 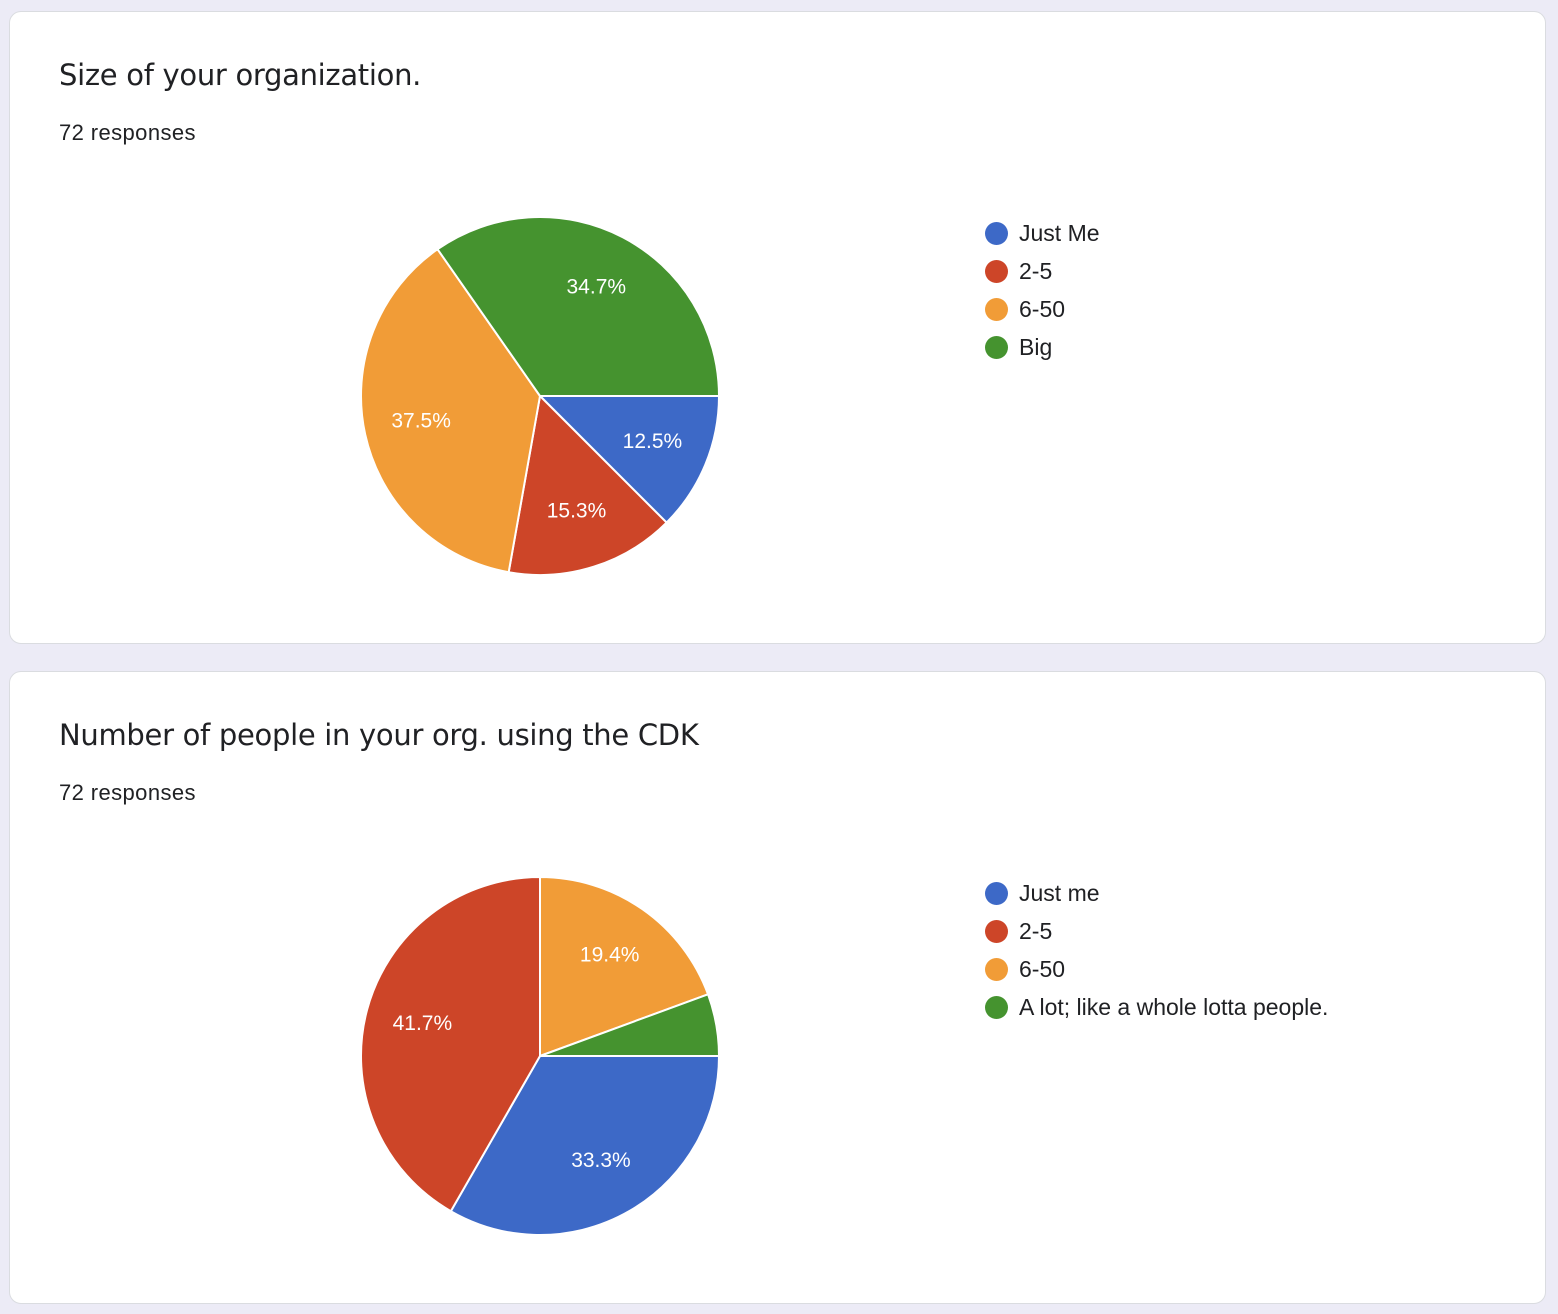 I want to click on legend-item: Big, so click(x=1042, y=347).